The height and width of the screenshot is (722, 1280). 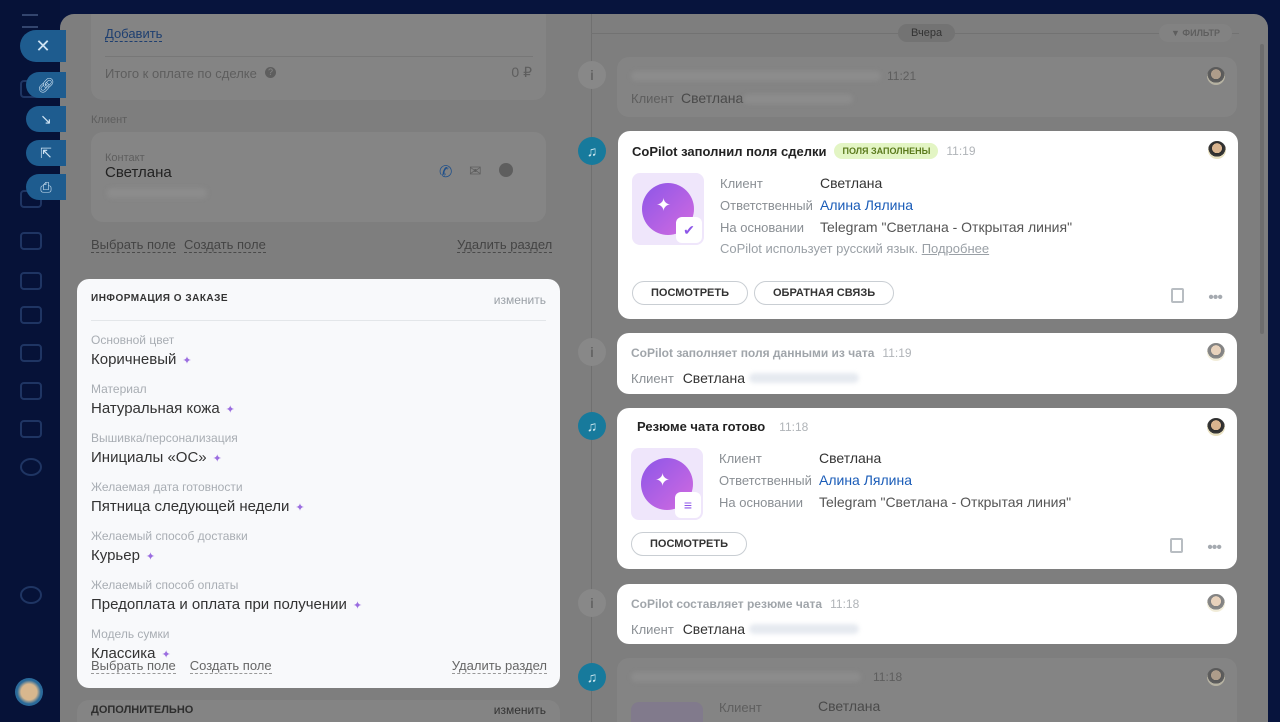 I want to click on board-icon, so click(x=31, y=315).